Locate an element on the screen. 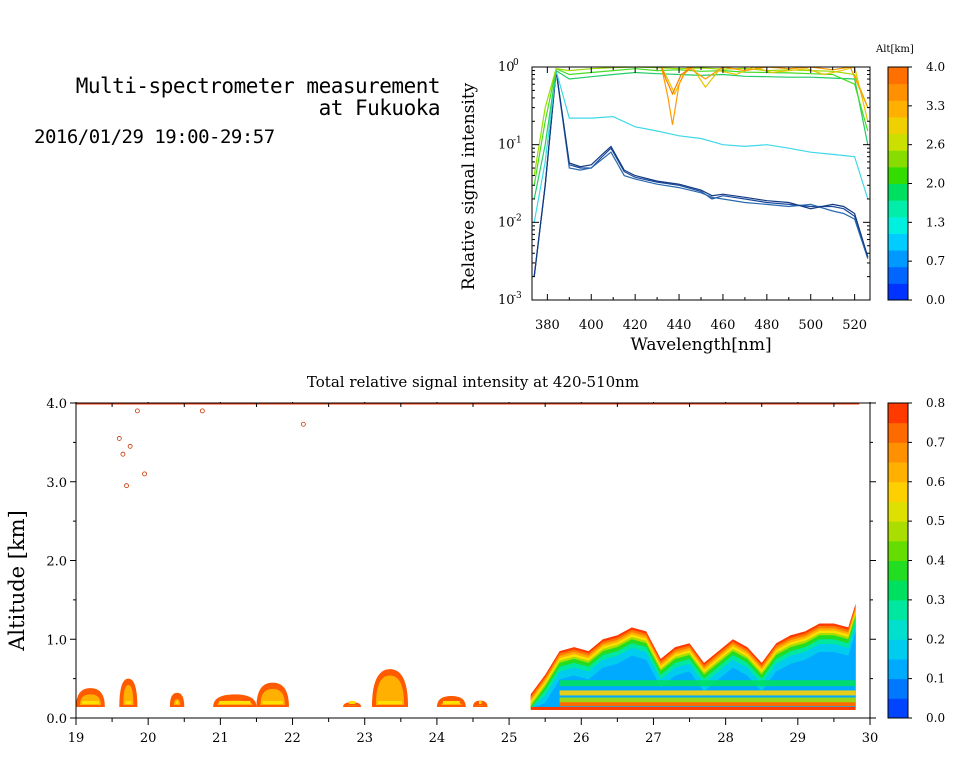  x-tick-label: 28 is located at coordinates (725, 738).